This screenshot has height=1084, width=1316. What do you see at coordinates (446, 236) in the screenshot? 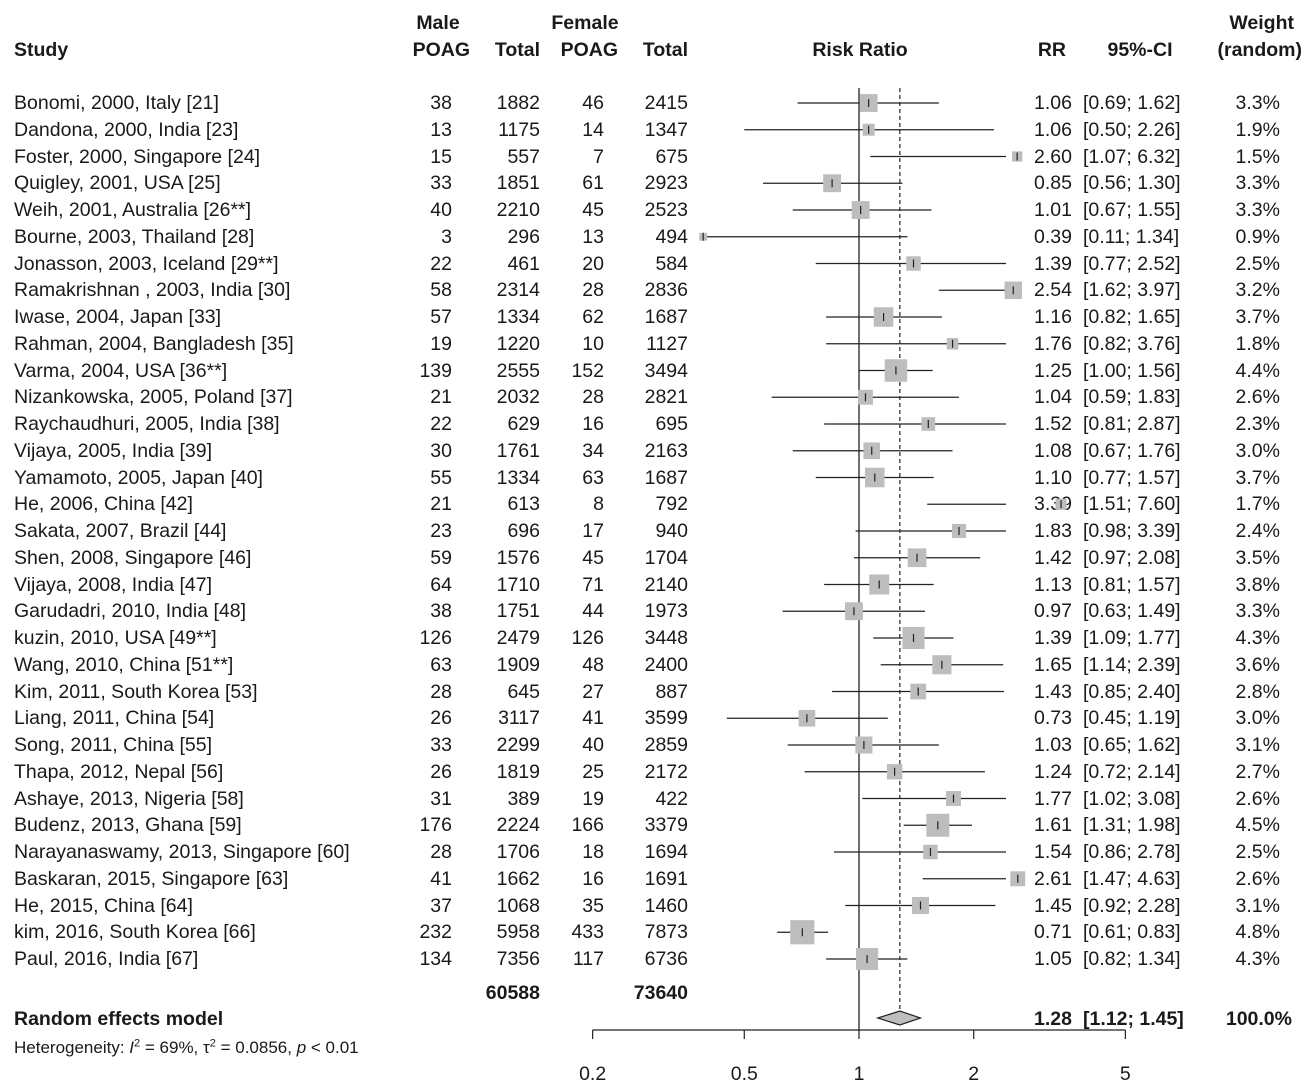
I see `male-poag: 3` at bounding box center [446, 236].